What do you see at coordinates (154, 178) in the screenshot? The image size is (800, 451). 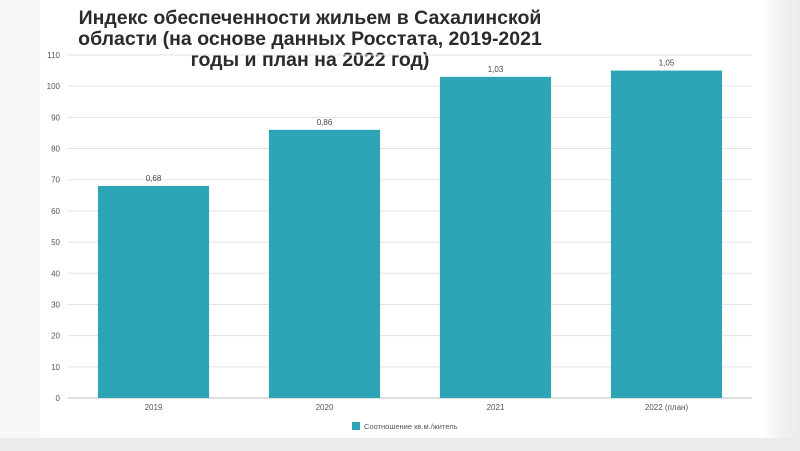 I see `data-label: 0,68` at bounding box center [154, 178].